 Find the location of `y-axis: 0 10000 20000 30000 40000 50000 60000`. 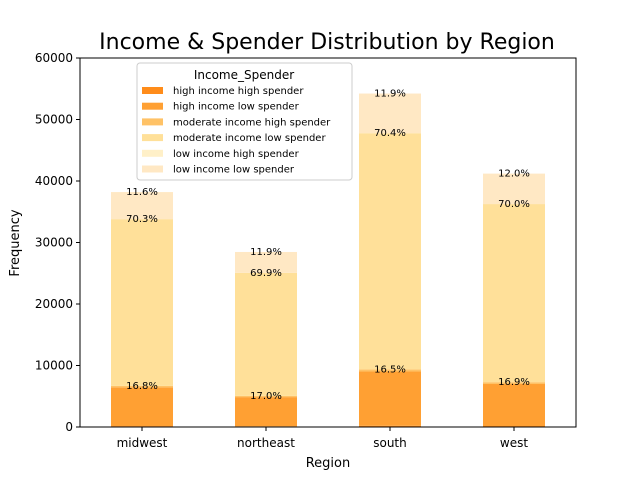

y-axis: 0 10000 20000 30000 40000 50000 60000 is located at coordinates (57, 242).